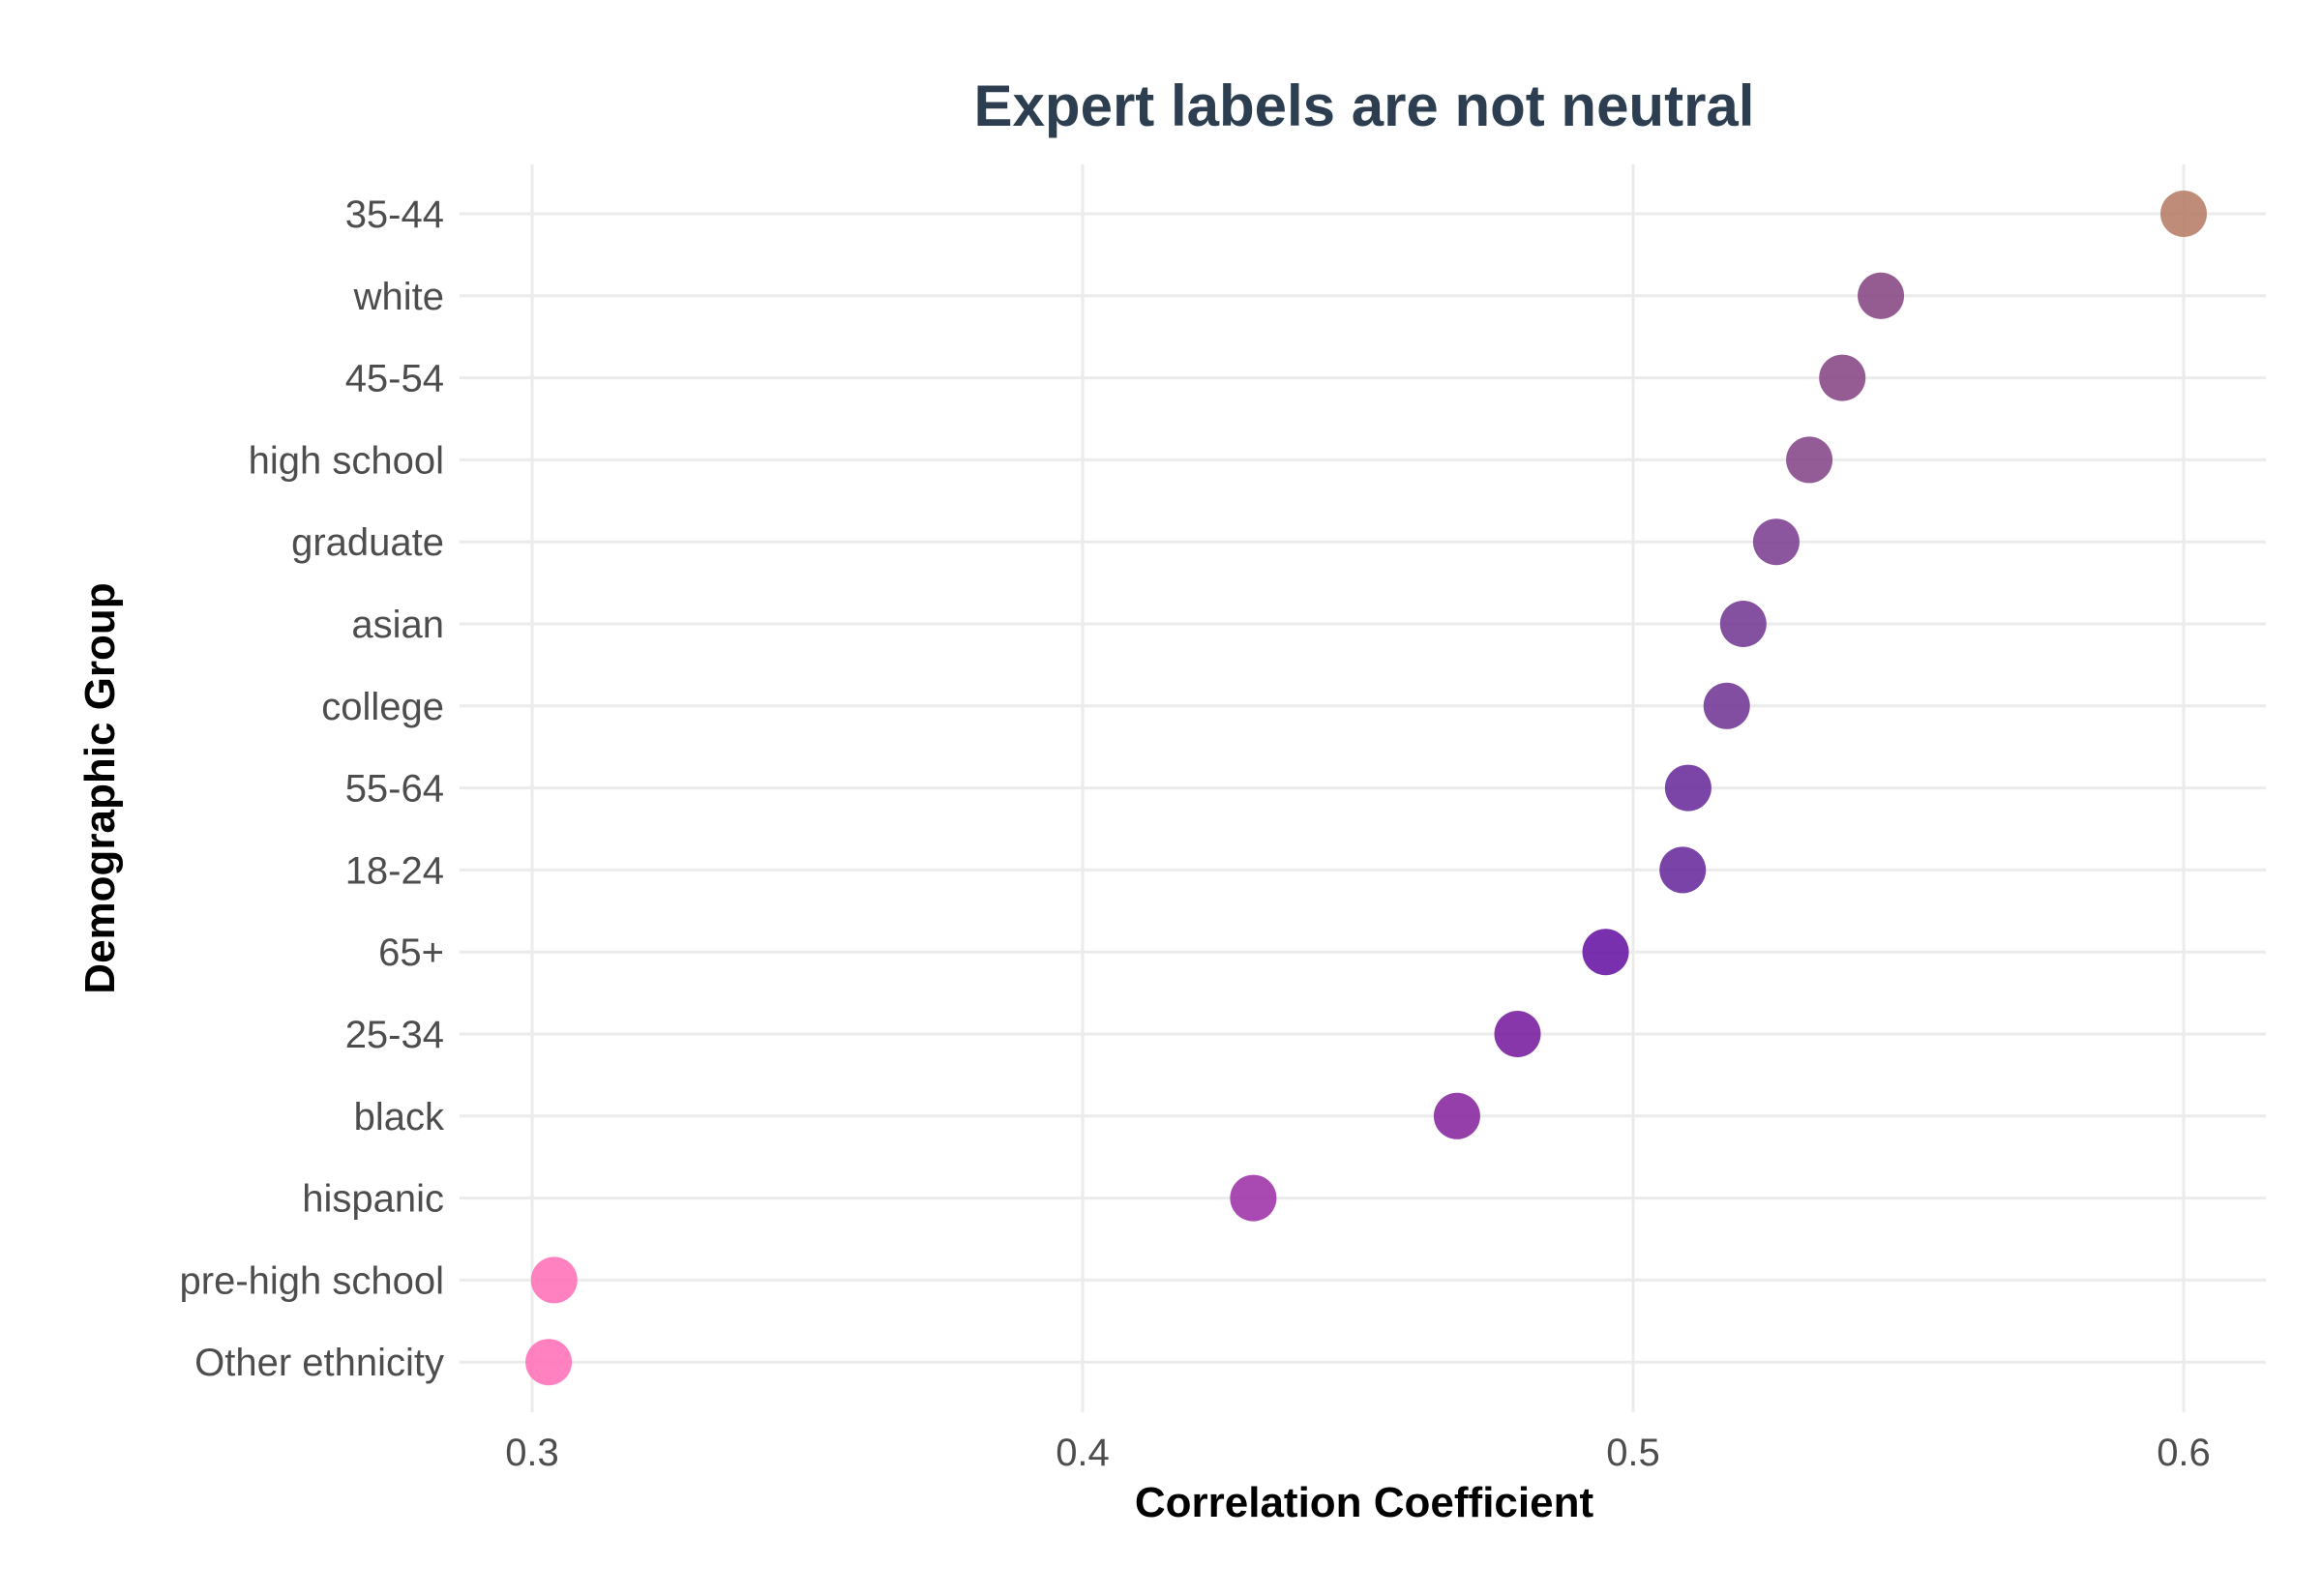 This screenshot has width=2322, height=1596. What do you see at coordinates (394, 379) in the screenshot?
I see `y-tick-label: 45-54` at bounding box center [394, 379].